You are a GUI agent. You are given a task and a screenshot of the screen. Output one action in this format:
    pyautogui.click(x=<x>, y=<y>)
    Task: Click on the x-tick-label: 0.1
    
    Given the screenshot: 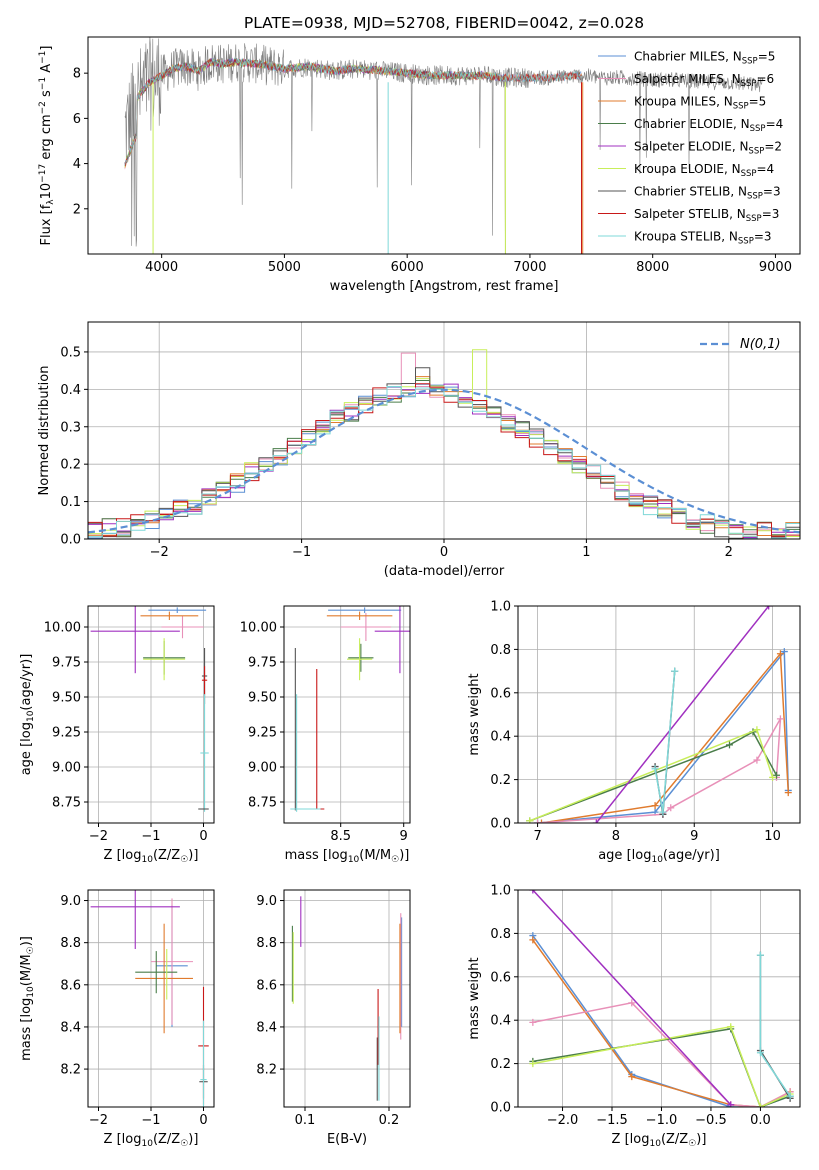 What is the action you would take?
    pyautogui.click(x=305, y=1120)
    